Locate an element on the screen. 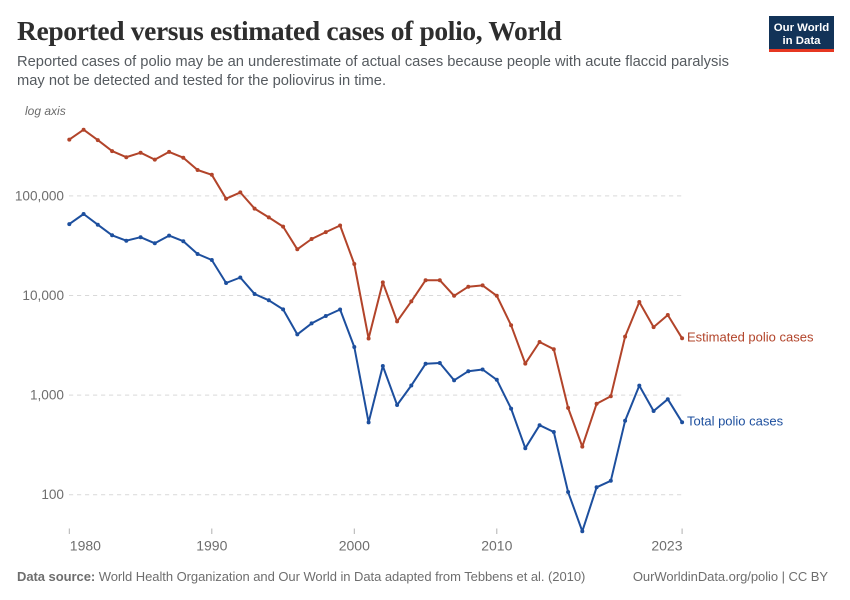 The image size is (850, 600). svg-text: 10,000 is located at coordinates (43, 295).